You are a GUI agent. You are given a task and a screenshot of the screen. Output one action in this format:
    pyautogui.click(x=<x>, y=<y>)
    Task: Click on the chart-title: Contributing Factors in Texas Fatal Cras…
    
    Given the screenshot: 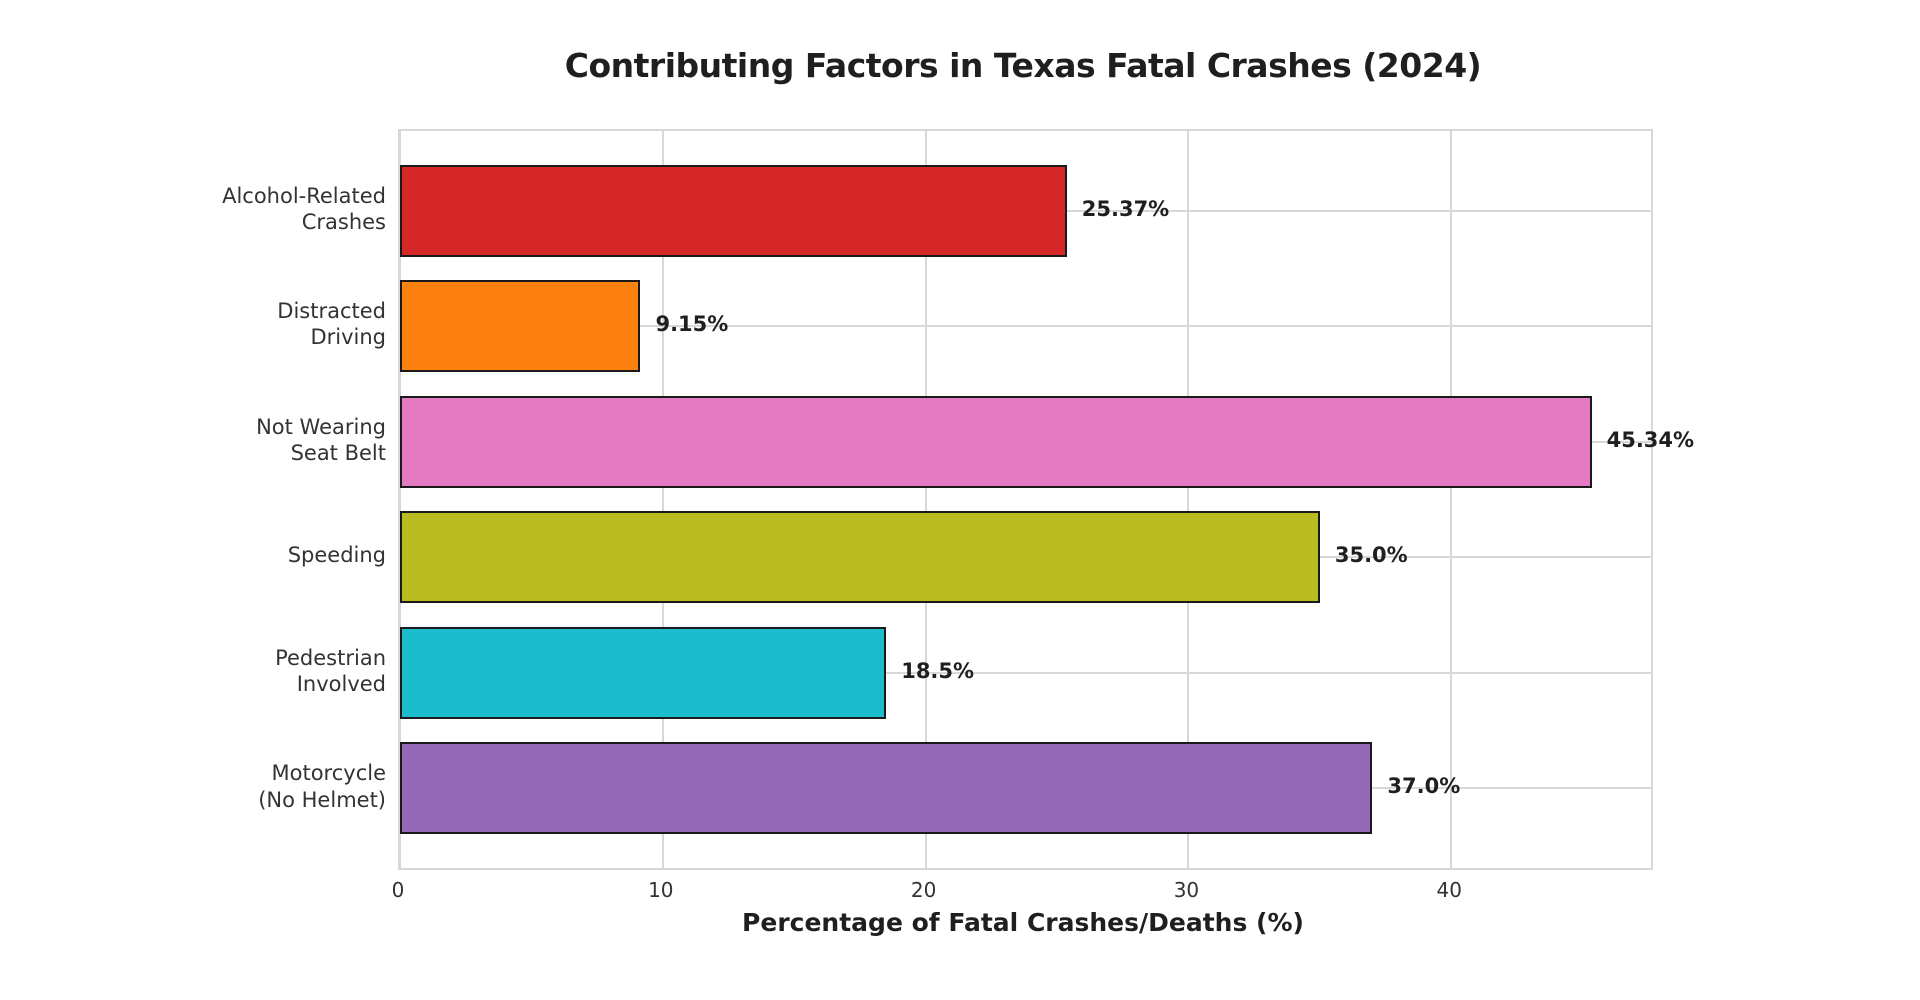 What is the action you would take?
    pyautogui.click(x=1023, y=65)
    